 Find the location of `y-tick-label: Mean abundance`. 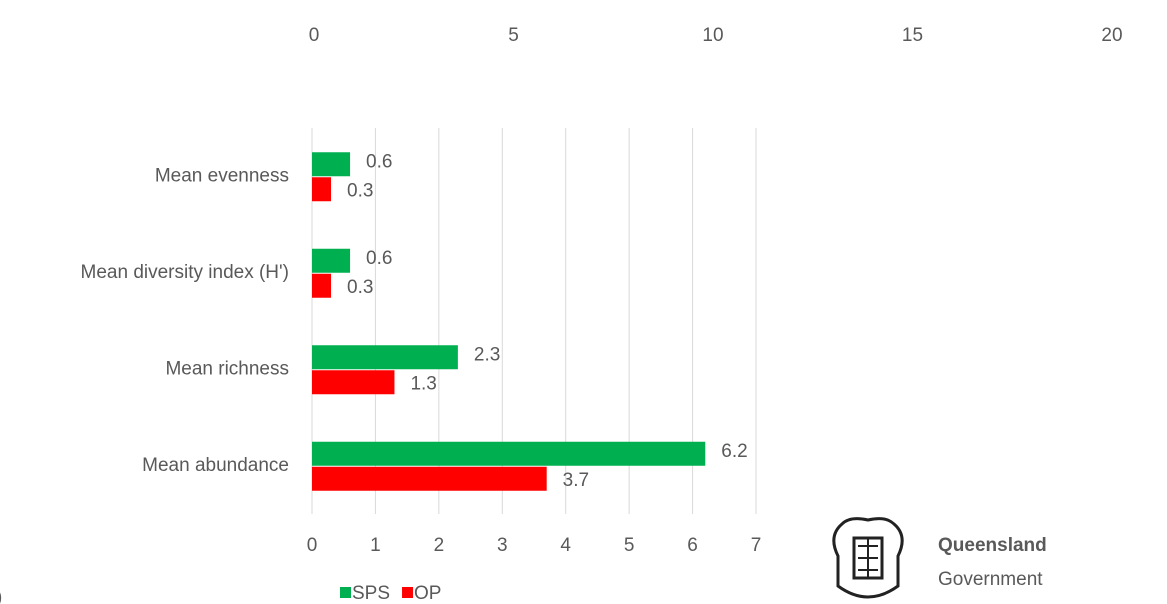

y-tick-label: Mean abundance is located at coordinates (215, 465).